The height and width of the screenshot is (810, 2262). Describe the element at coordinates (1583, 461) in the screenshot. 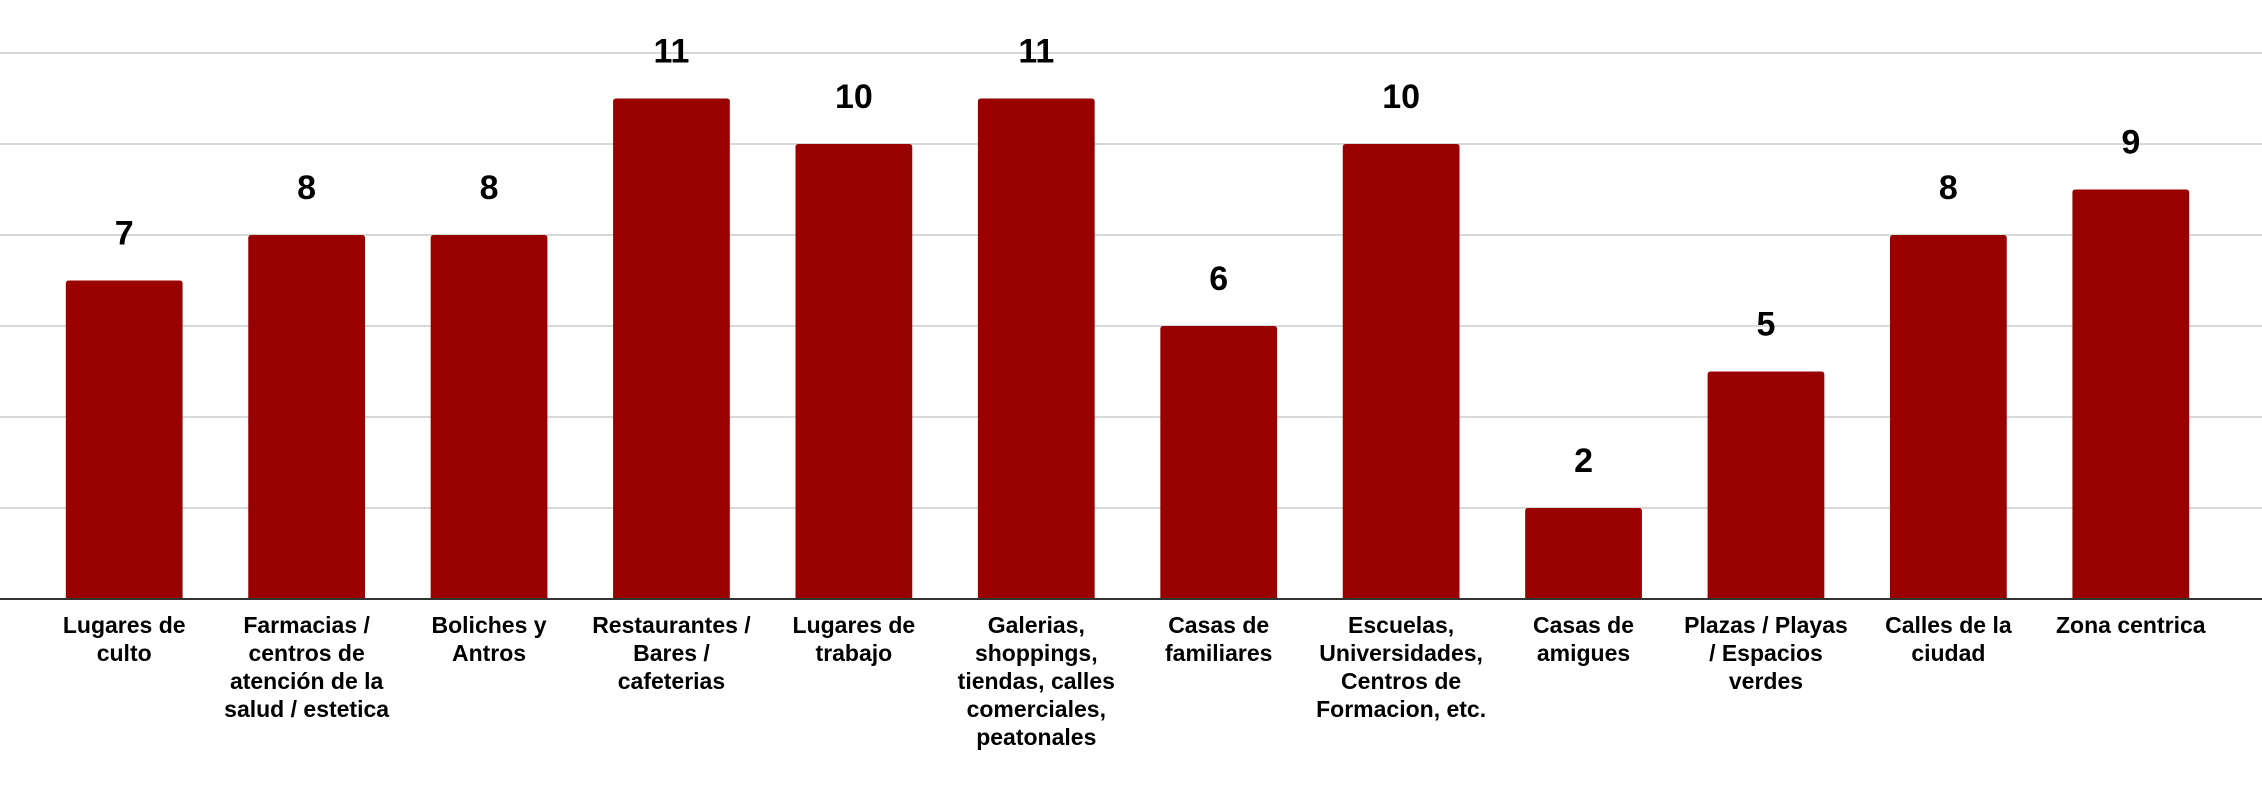

I see `value-label: 2` at that location.